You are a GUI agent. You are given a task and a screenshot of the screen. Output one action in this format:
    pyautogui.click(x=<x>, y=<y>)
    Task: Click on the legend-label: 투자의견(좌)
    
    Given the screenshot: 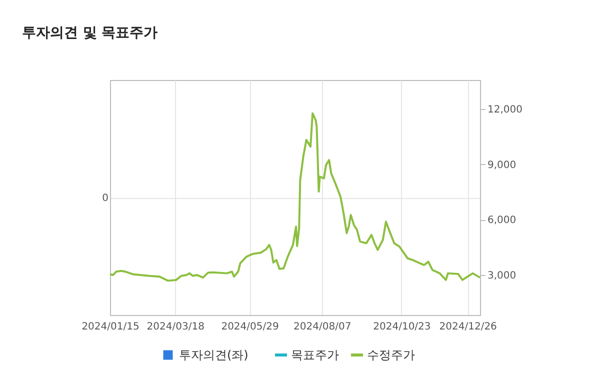 What is the action you would take?
    pyautogui.click(x=213, y=355)
    